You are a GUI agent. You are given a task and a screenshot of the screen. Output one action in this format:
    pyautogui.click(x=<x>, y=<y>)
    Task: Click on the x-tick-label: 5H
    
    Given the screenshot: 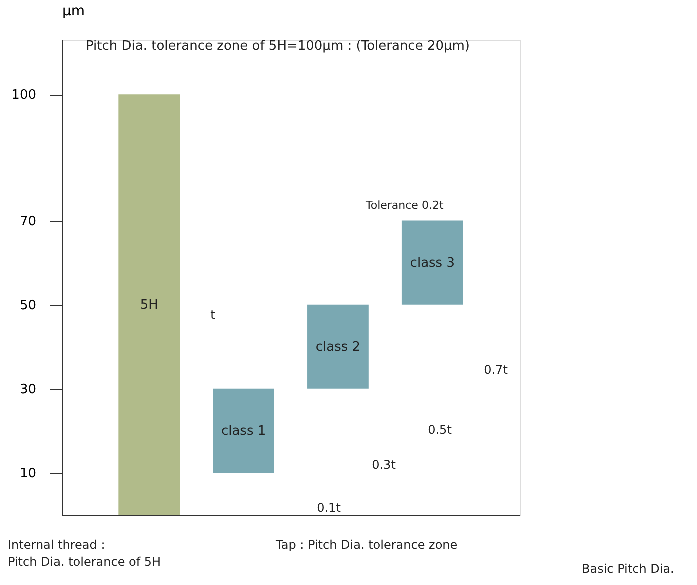 What is the action you would take?
    pyautogui.click(x=149, y=305)
    